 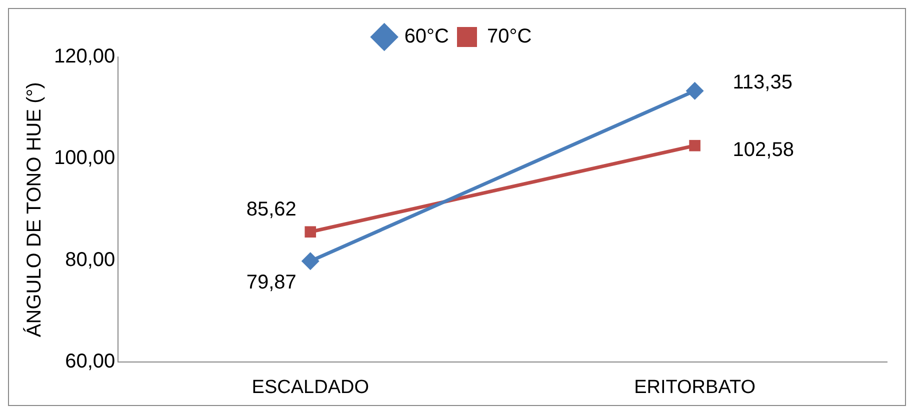 What do you see at coordinates (271, 209) in the screenshot?
I see `data-label: 85,62` at bounding box center [271, 209].